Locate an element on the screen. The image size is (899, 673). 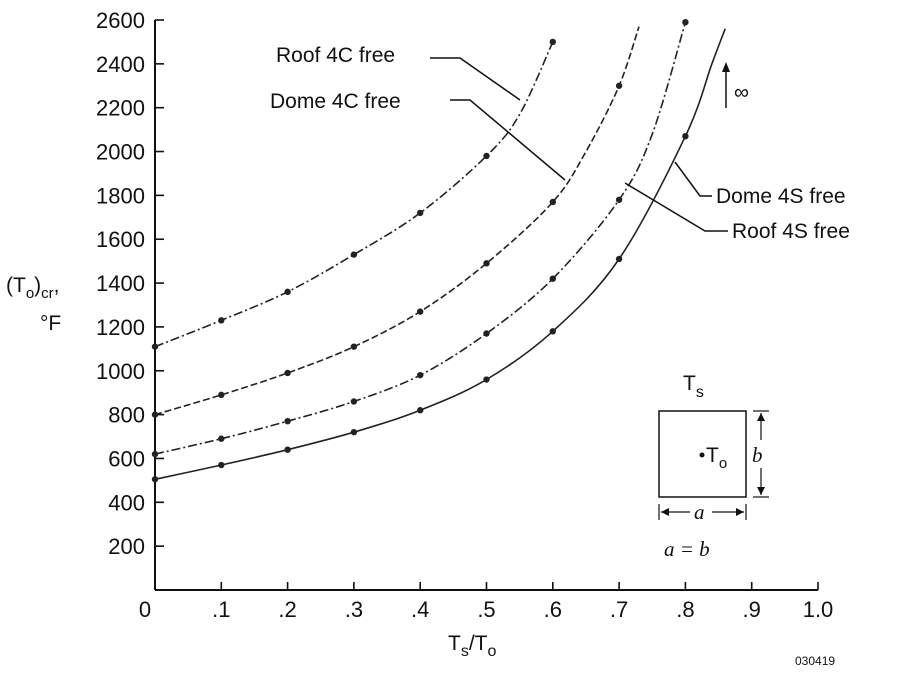
y-tick-label: 400 is located at coordinates (126, 502).